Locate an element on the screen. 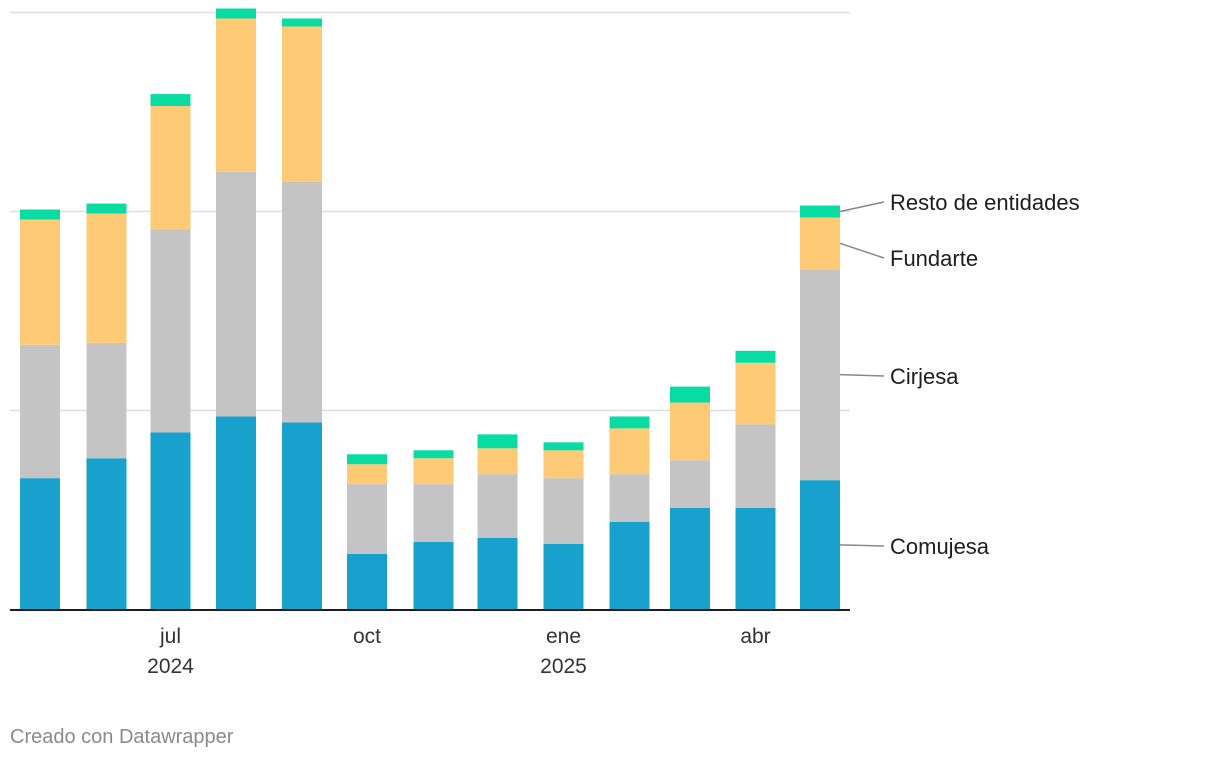 This screenshot has width=1220, height=762. x-tick-label: oct is located at coordinates (367, 636).